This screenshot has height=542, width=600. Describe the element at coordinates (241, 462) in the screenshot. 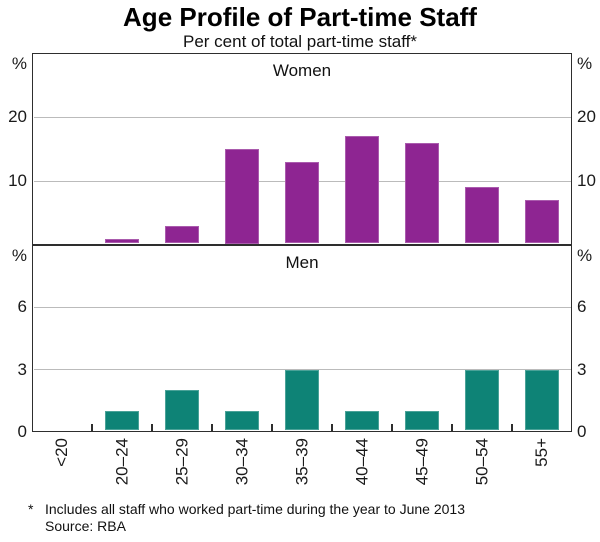

I see `x-category-label-text: 30–34` at that location.